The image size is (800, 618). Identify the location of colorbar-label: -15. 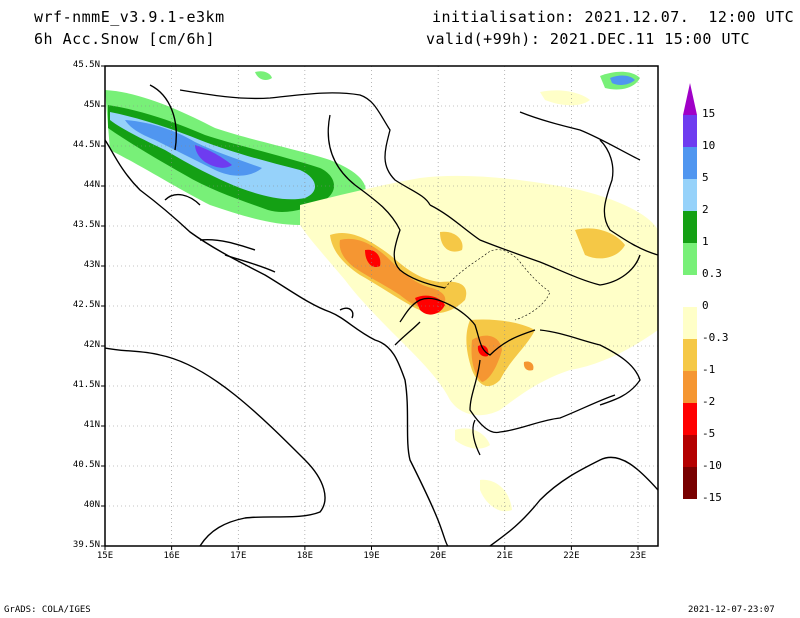
(712, 497).